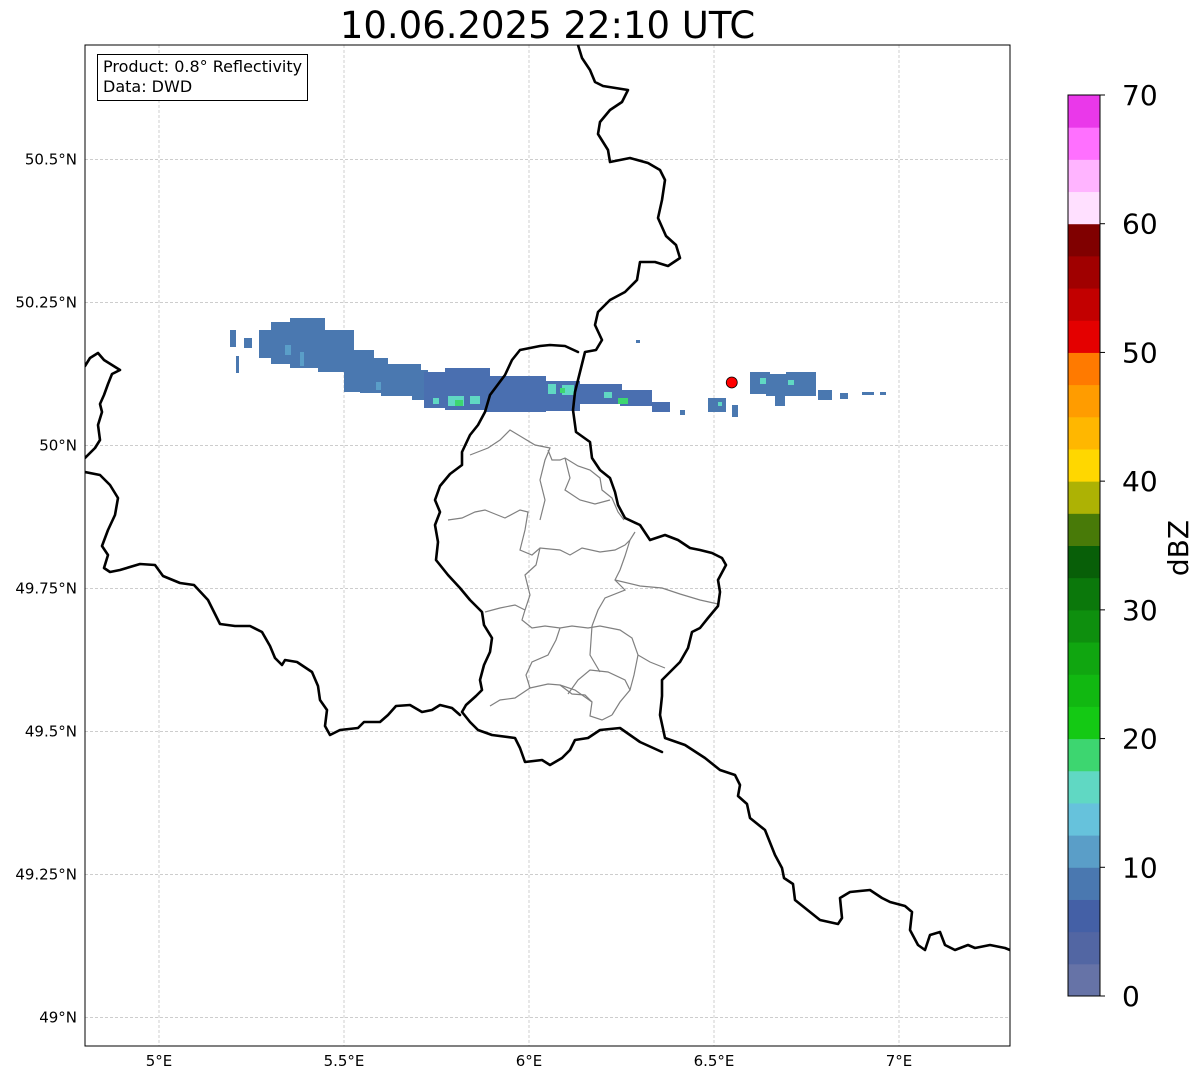  Describe the element at coordinates (731, 382) in the screenshot. I see `radar-site-marker` at that location.